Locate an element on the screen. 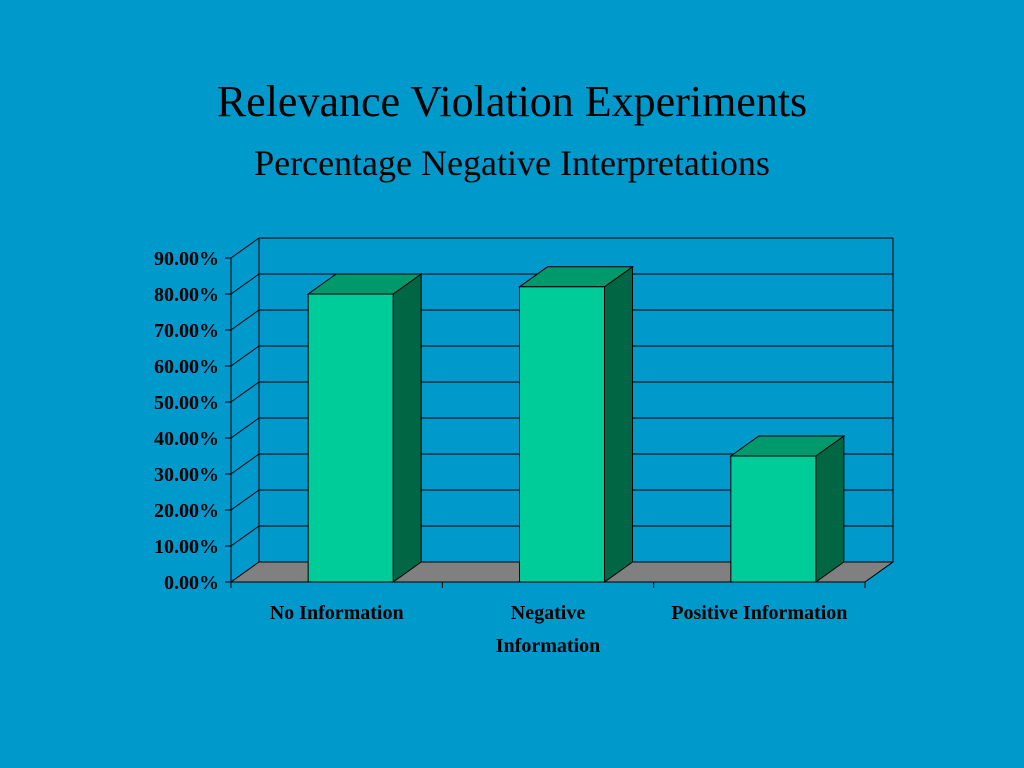 The image size is (1024, 768). x-category-label: No Information is located at coordinates (337, 613).